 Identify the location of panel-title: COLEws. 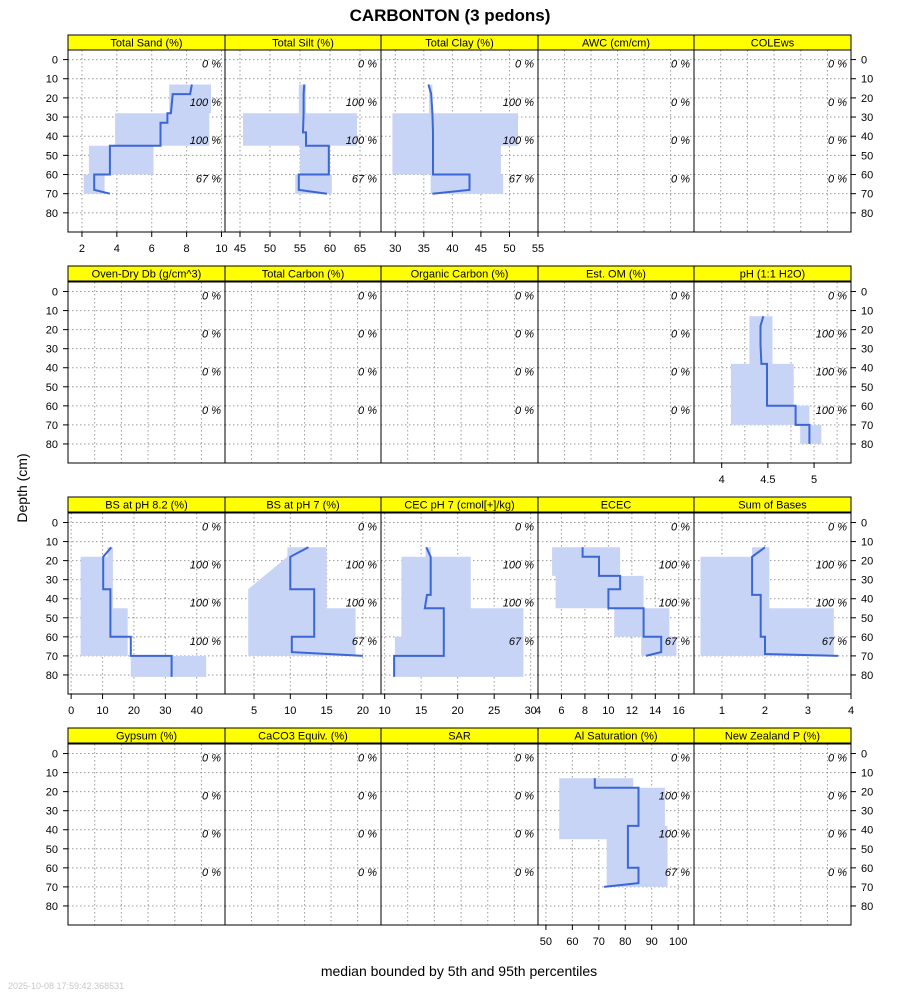
(773, 44).